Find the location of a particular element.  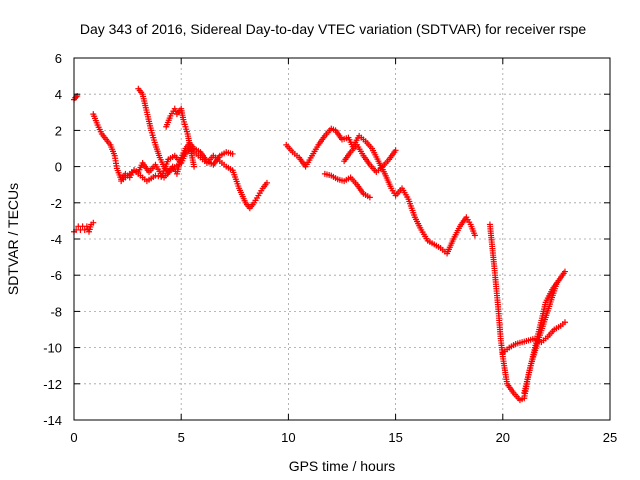

data-series-seg-k is located at coordinates (533, 338).